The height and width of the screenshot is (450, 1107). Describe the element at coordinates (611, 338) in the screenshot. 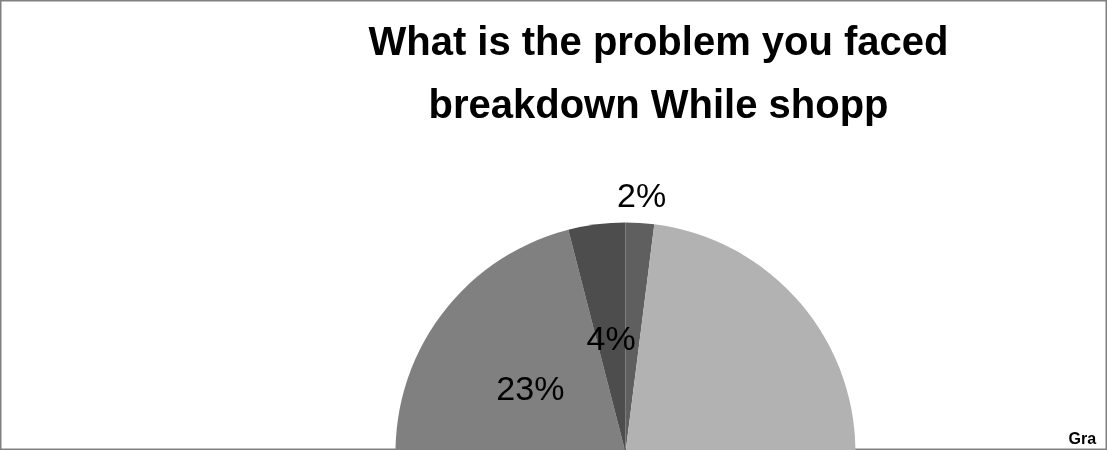

I see `data-label: 4%` at that location.